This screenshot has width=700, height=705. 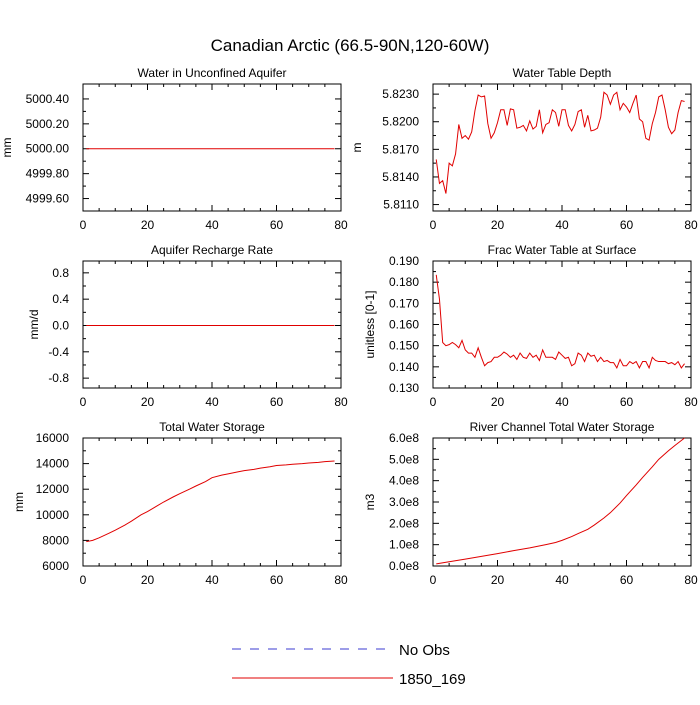 What do you see at coordinates (48, 149) in the screenshot?
I see `y-tick-label: 5000.00` at bounding box center [48, 149].